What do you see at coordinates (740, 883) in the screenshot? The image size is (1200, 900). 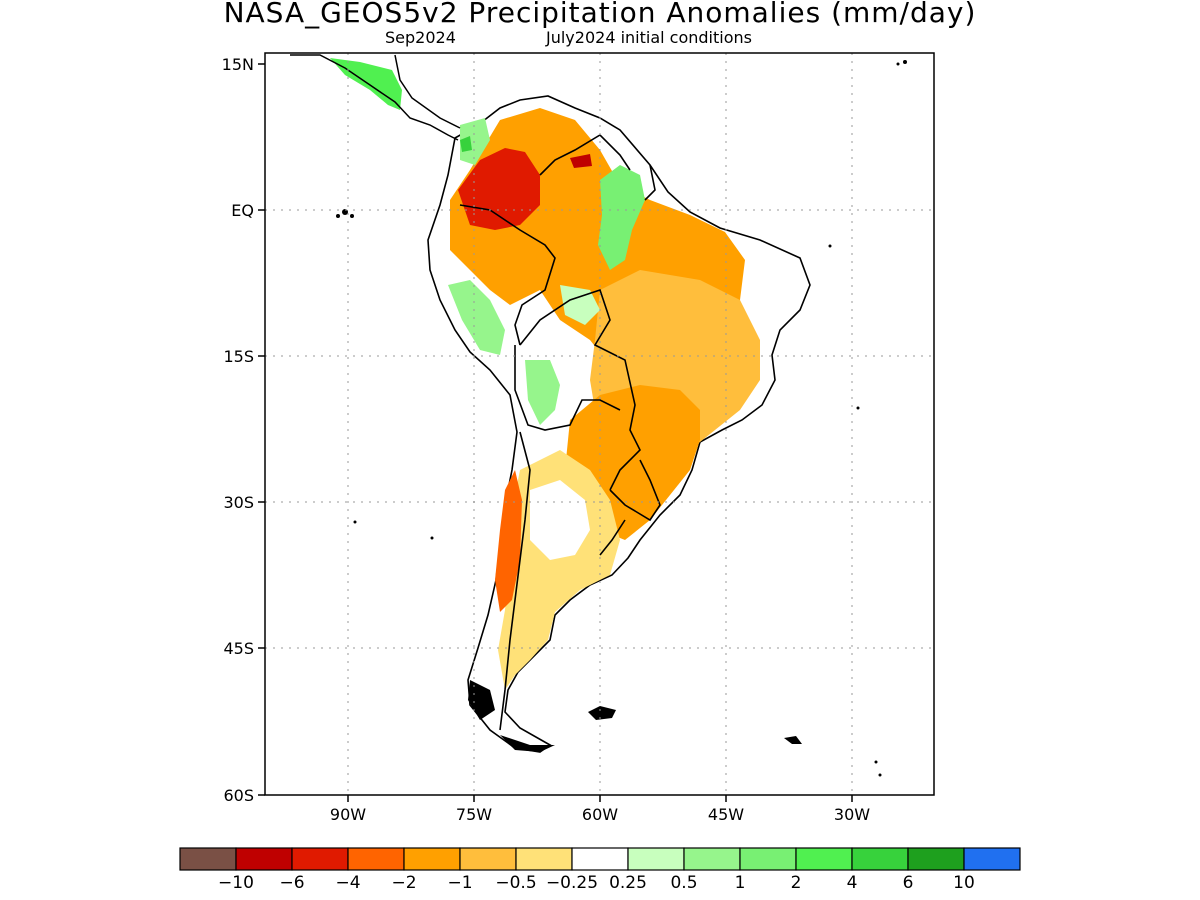 I see `colorbar-label: 1` at bounding box center [740, 883].